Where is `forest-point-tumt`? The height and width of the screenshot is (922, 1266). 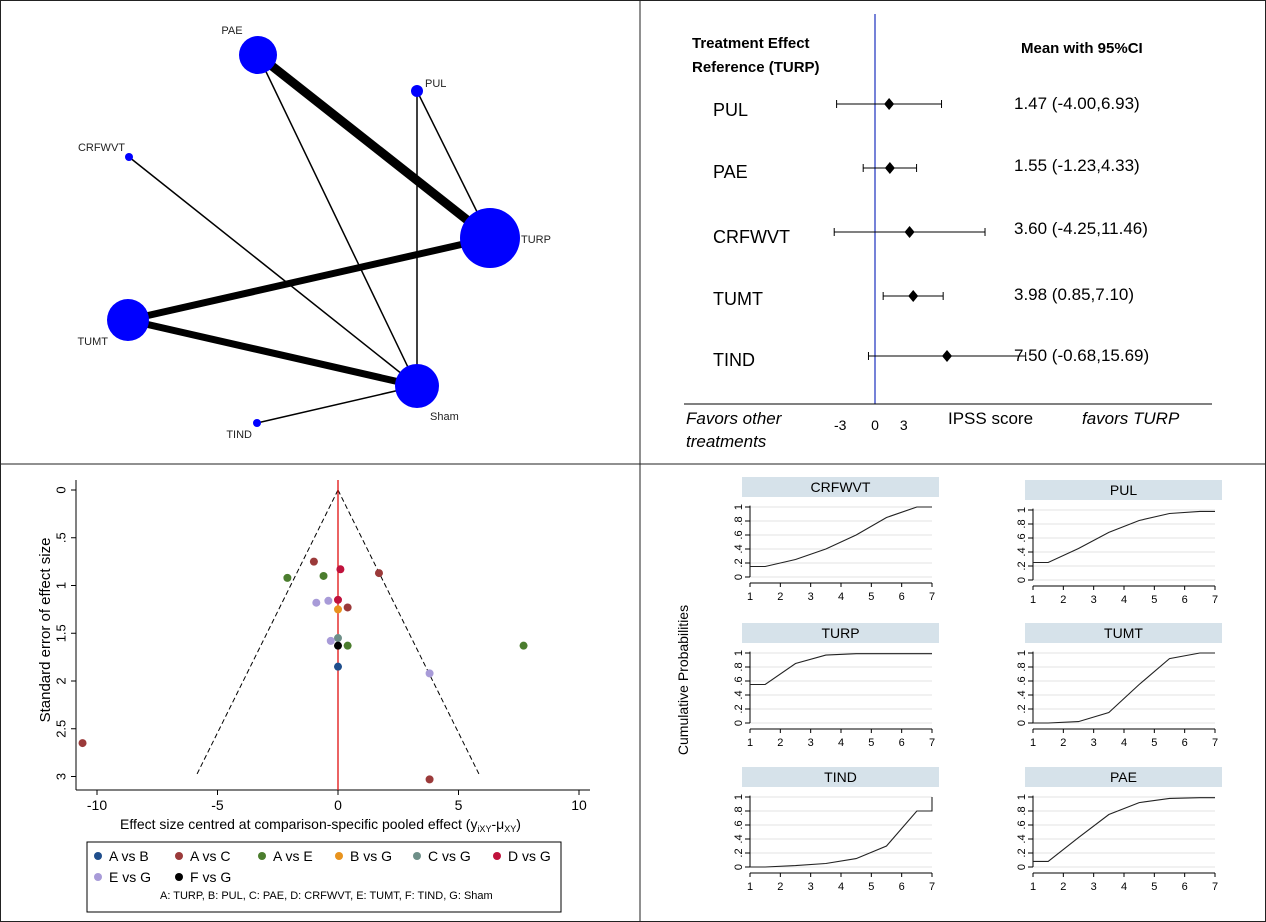
forest-point-tumt is located at coordinates (913, 296).